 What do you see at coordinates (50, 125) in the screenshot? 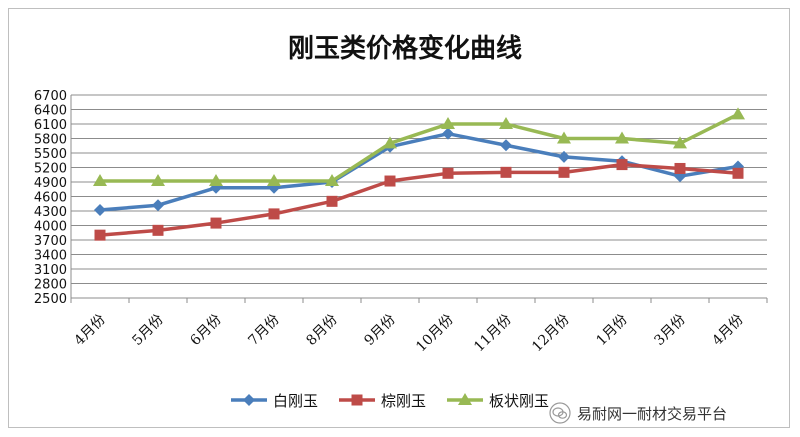
I see `y-tick-label: 6100` at bounding box center [50, 125].